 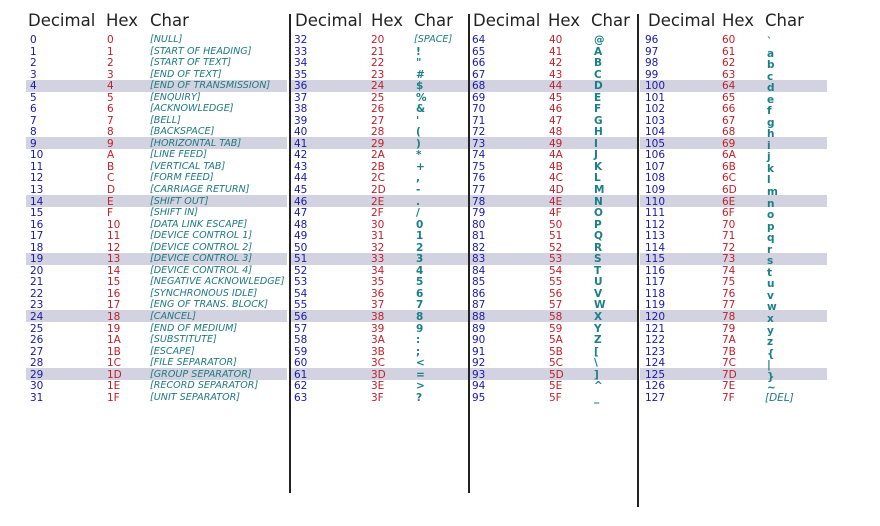 What do you see at coordinates (301, 143) in the screenshot?
I see `decimal-cell: 41` at bounding box center [301, 143].